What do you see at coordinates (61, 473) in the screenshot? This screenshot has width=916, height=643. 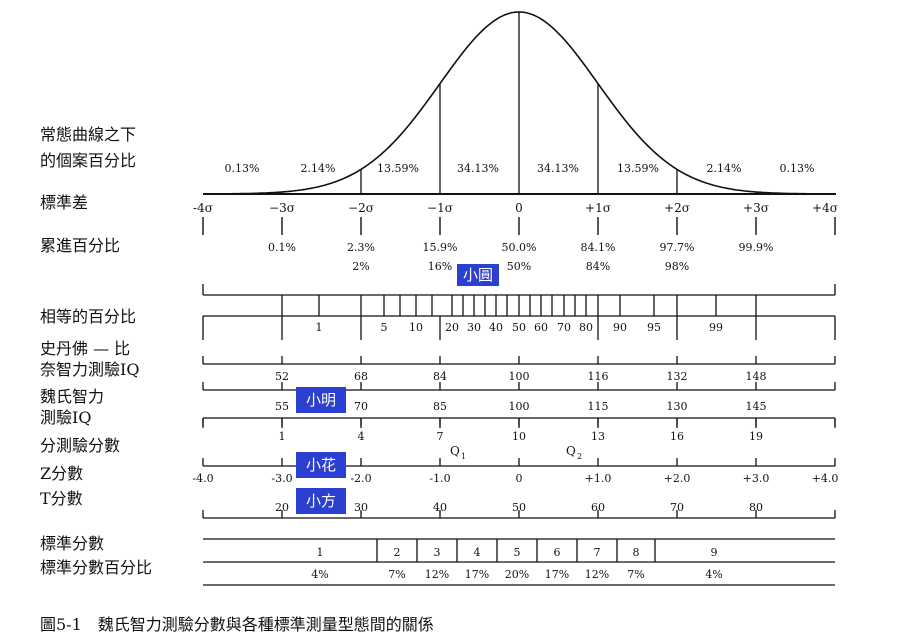 I see `label-z: Z分數` at bounding box center [61, 473].